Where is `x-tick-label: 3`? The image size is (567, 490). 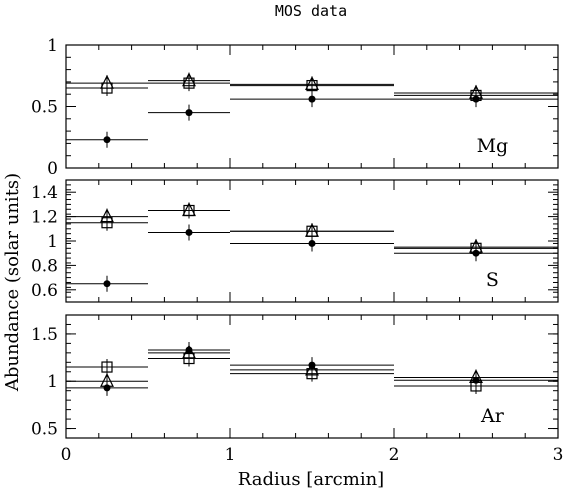 x-tick-label: 3 is located at coordinates (558, 455).